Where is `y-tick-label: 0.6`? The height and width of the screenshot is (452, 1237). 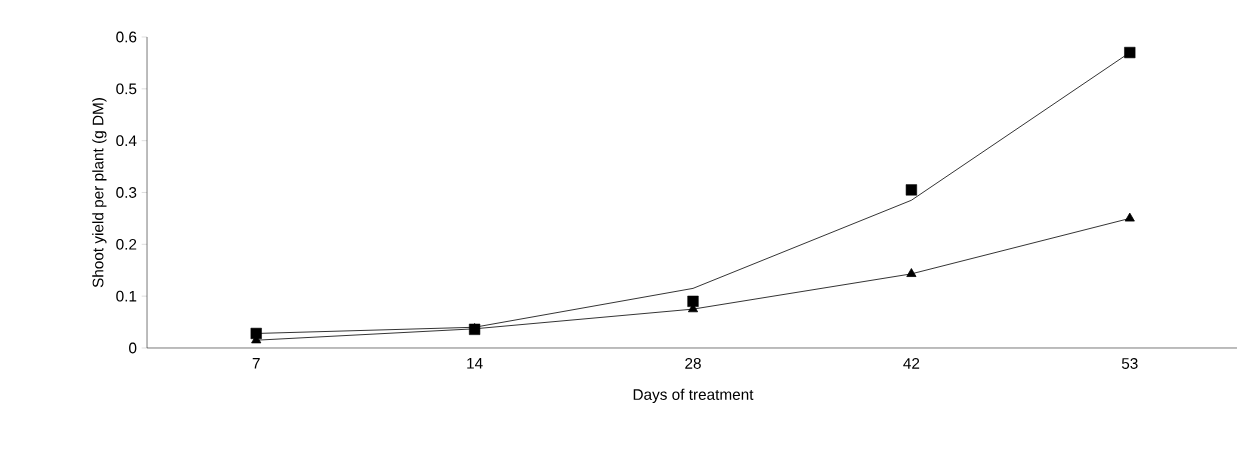 y-tick-label: 0.6 is located at coordinates (126, 37).